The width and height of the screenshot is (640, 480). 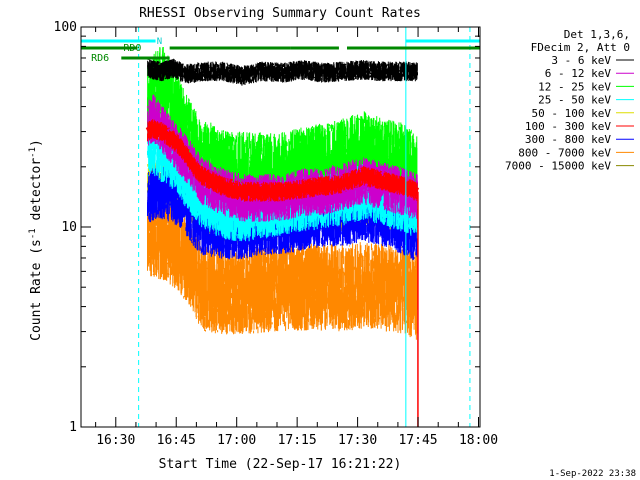 I want to click on legend-label: 50 - 100 keV, so click(x=572, y=113).